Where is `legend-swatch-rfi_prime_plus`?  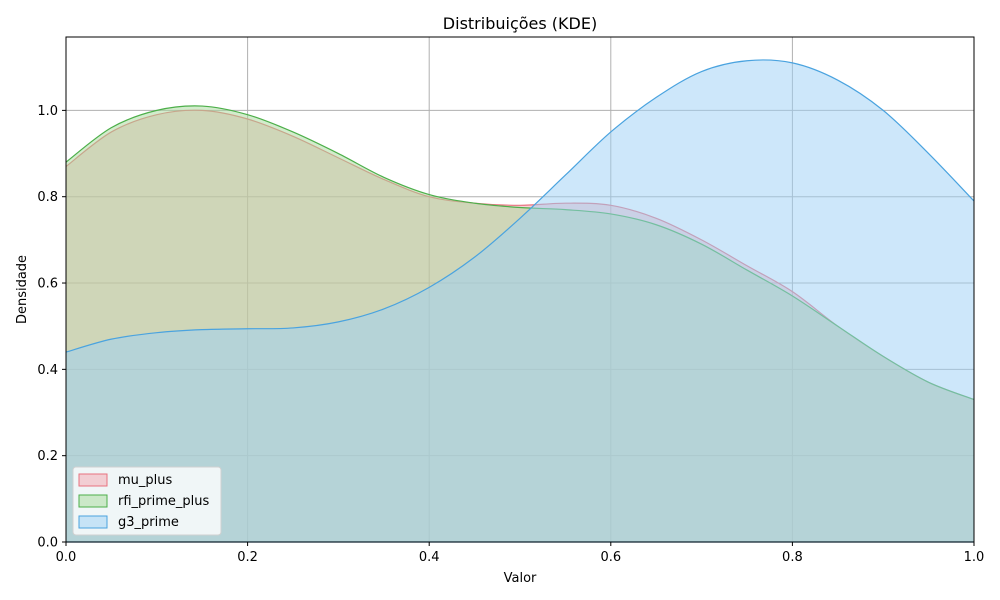
legend-swatch-rfi_prime_plus is located at coordinates (93, 501).